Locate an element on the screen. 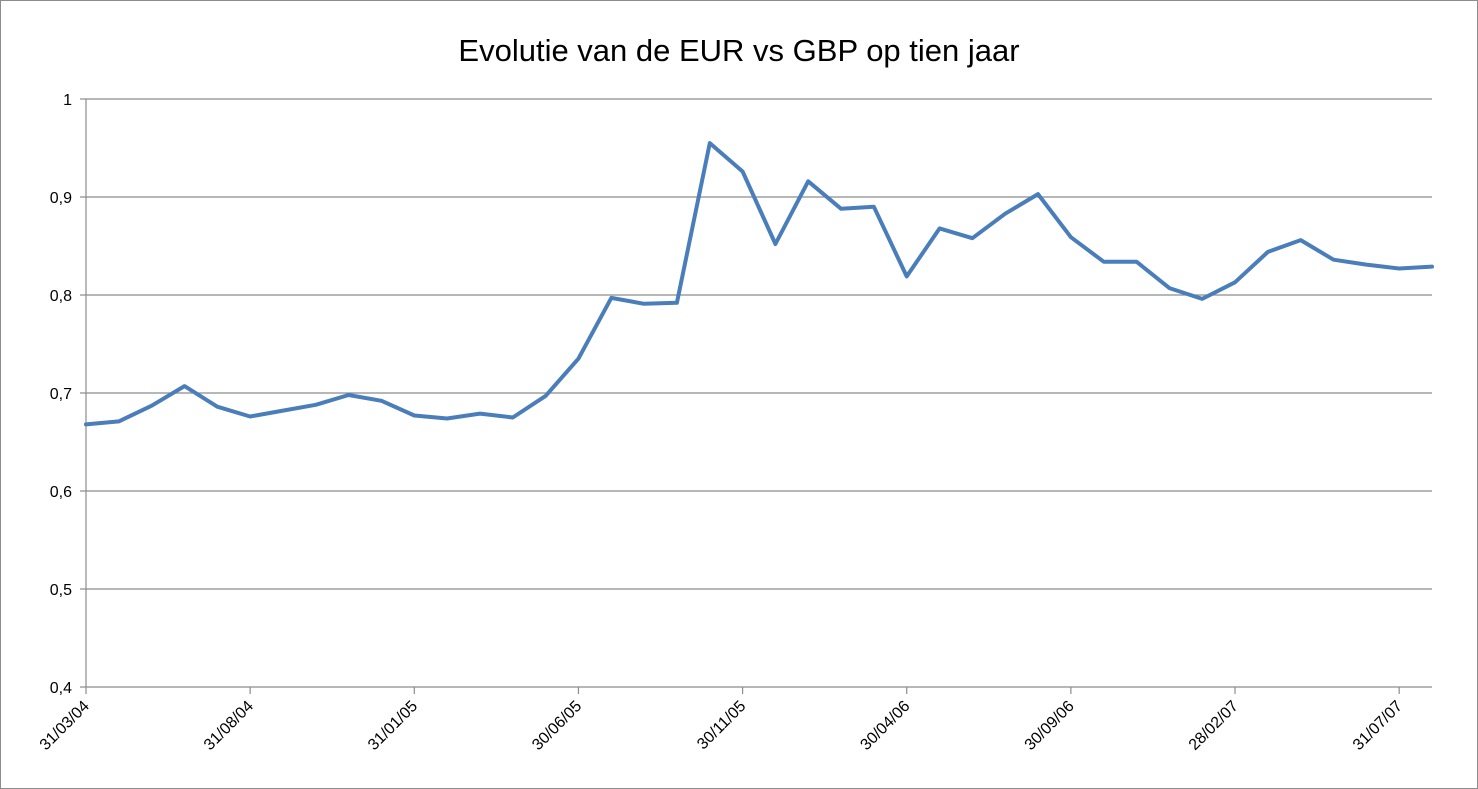  x-tick-label: 30/09/06 is located at coordinates (1050, 726).